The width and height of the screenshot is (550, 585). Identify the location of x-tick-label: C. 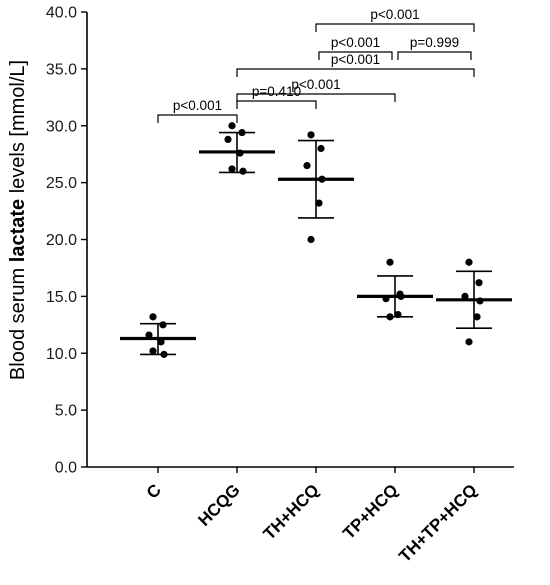
(154, 491).